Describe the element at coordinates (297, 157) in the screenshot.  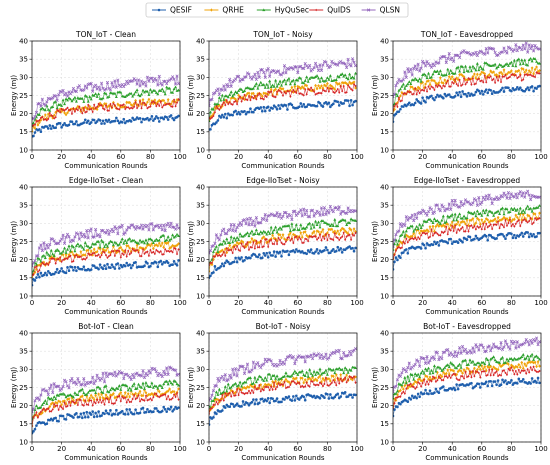
I see `x-tick-label: 60` at that location.